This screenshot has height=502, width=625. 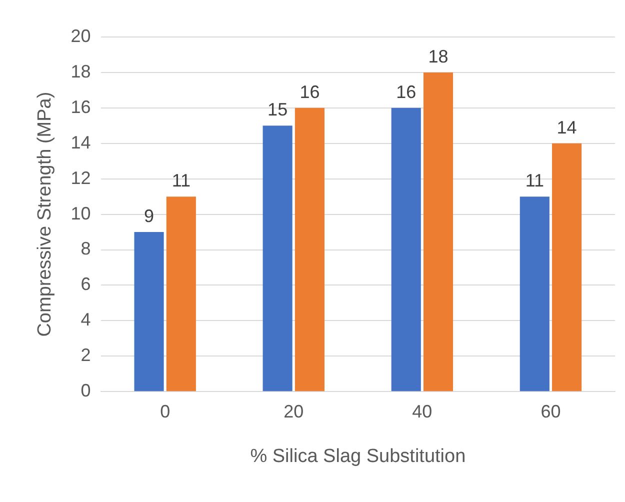 What do you see at coordinates (80, 106) in the screenshot?
I see `y-tick-label: 16` at bounding box center [80, 106].